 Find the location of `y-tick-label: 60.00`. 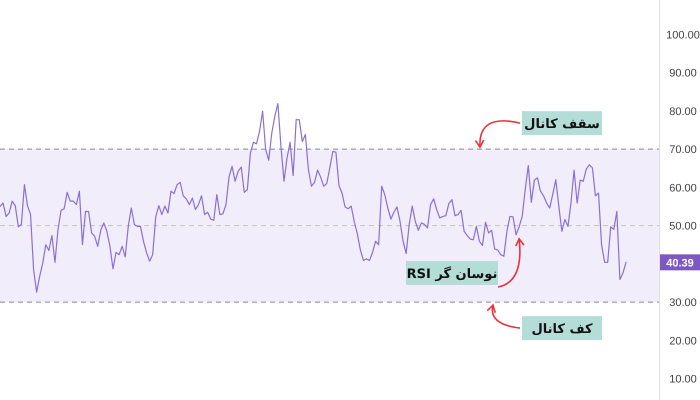

y-tick-label: 60.00 is located at coordinates (683, 188).